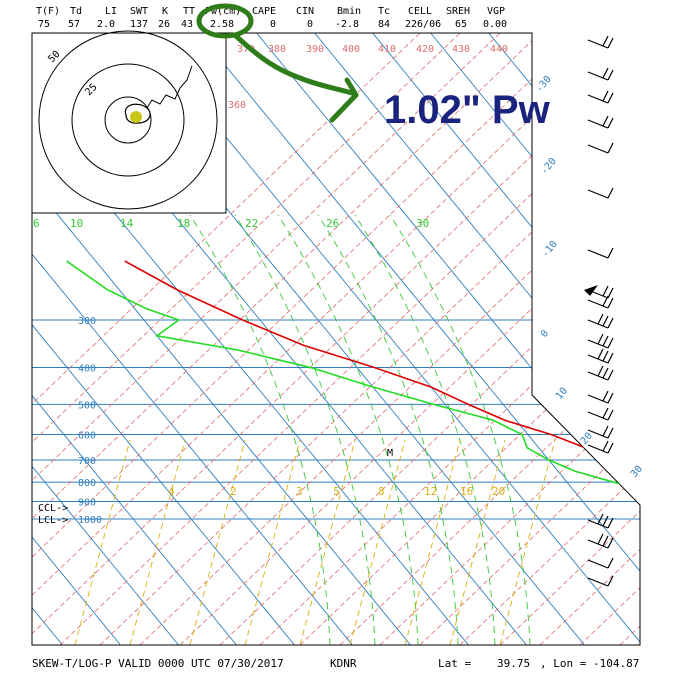  I want to click on isotherm-label: 30, so click(637, 472).